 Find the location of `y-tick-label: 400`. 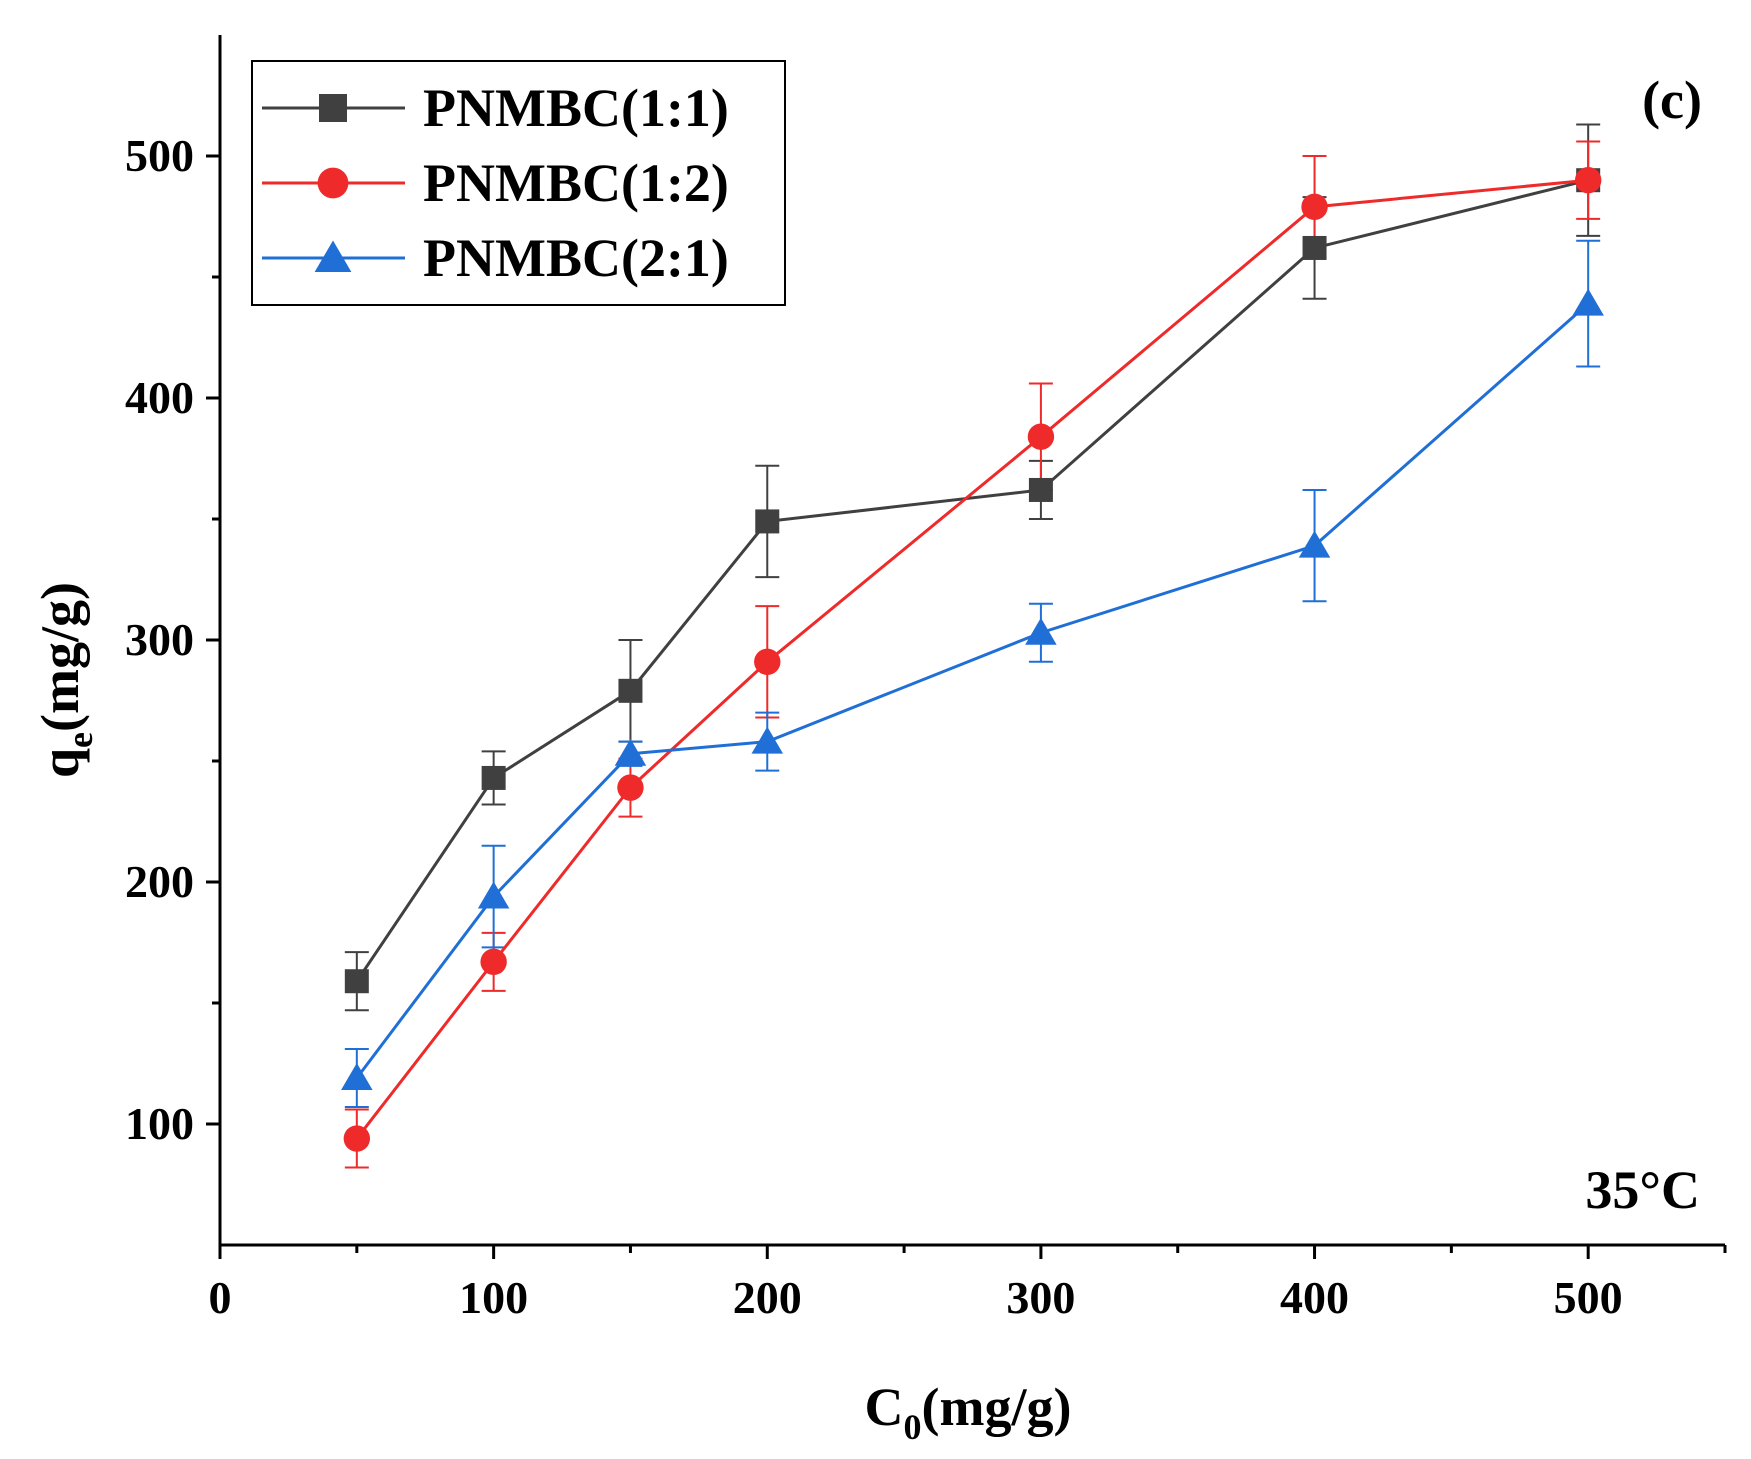

y-tick-label: 400 is located at coordinates (159, 397).